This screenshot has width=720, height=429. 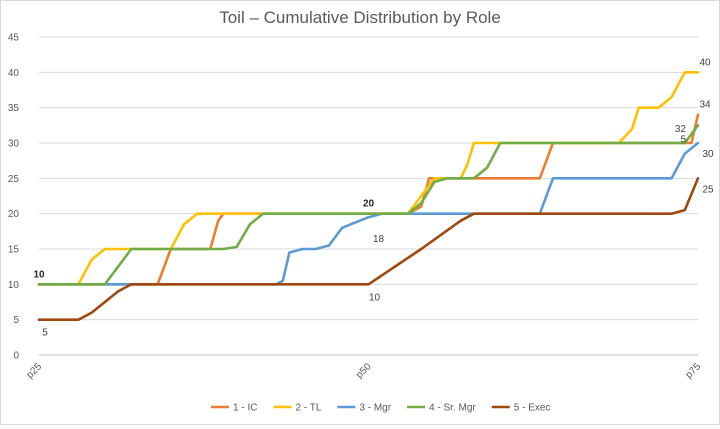 I want to click on x-axis-ticks: p25 p50 p75, so click(x=364, y=371).